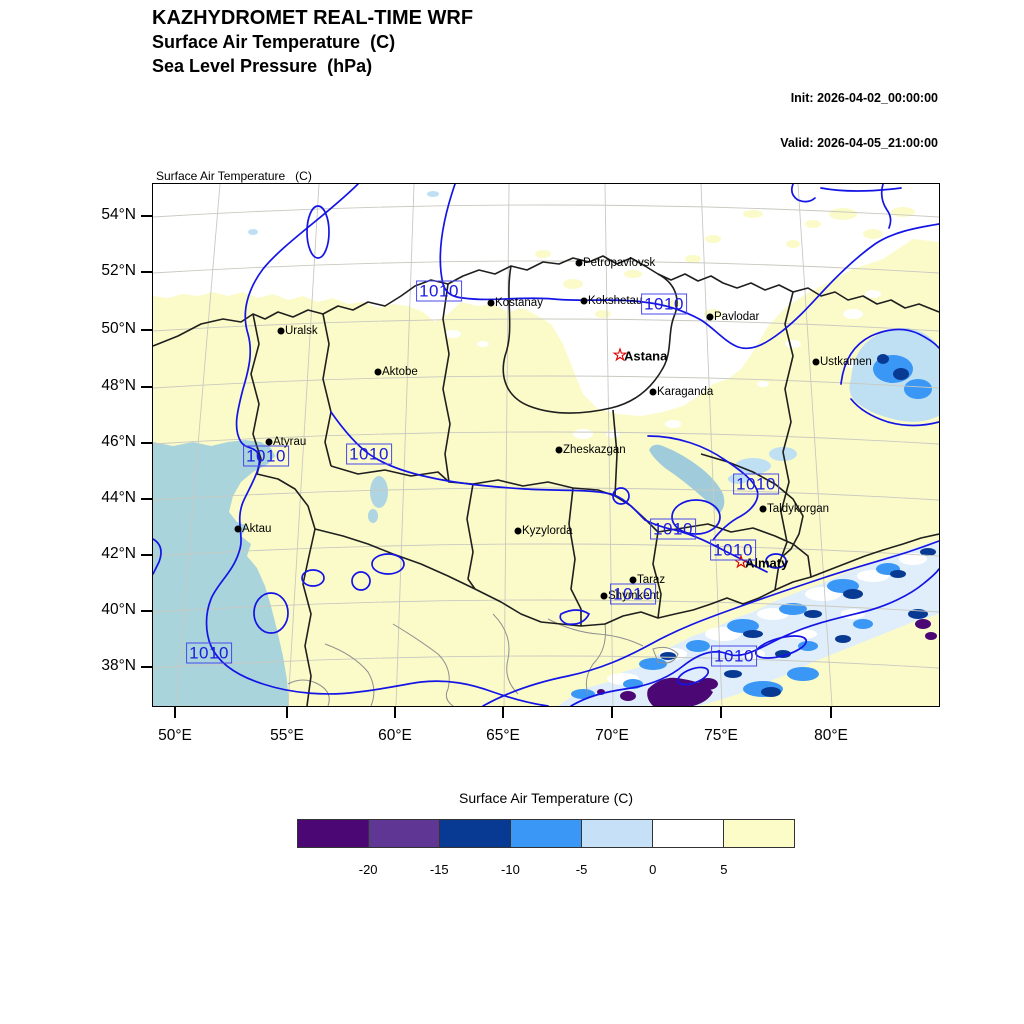  Describe the element at coordinates (301, 331) in the screenshot. I see `city-label: Uralsk` at that location.